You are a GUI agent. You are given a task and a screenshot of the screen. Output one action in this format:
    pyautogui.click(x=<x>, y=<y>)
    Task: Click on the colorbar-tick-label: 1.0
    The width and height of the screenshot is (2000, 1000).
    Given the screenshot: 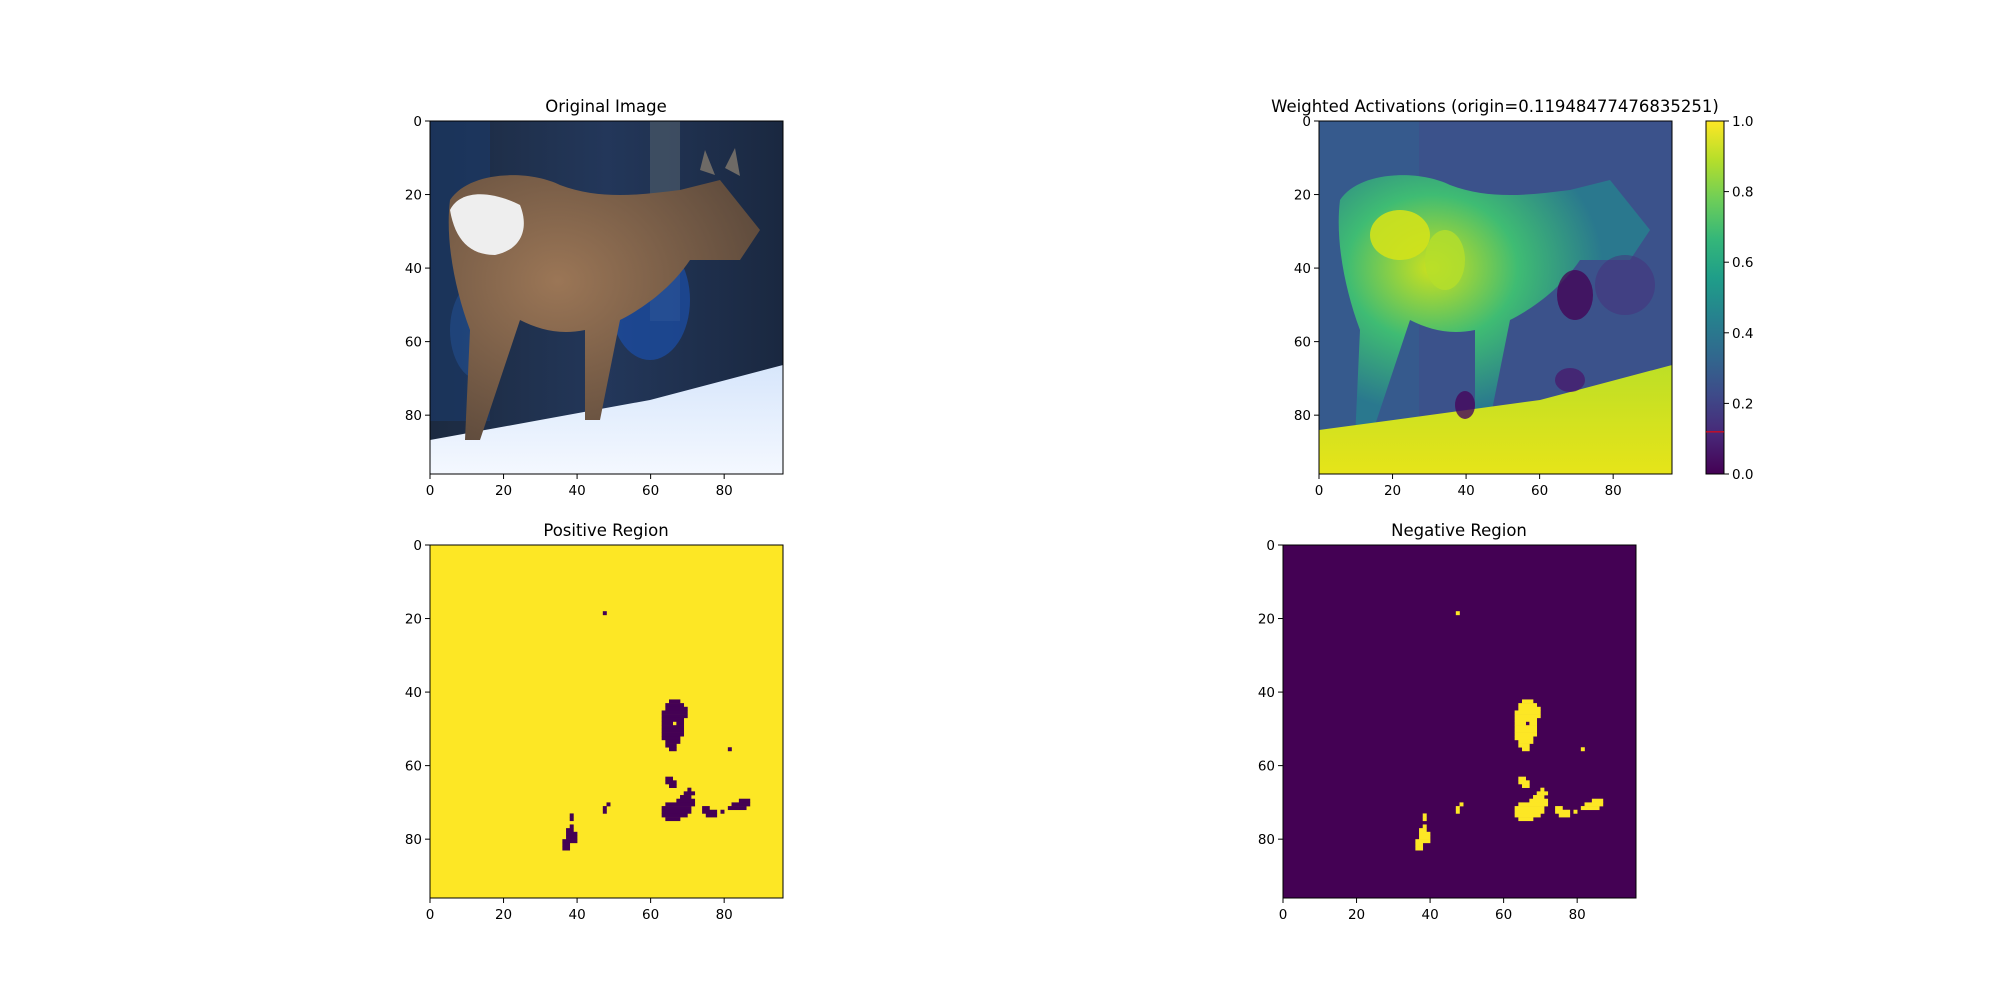 What is the action you would take?
    pyautogui.click(x=1742, y=122)
    